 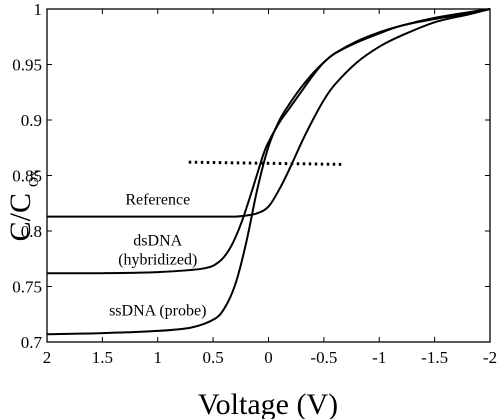 I want to click on curve-annotation: Reference, so click(x=157, y=199).